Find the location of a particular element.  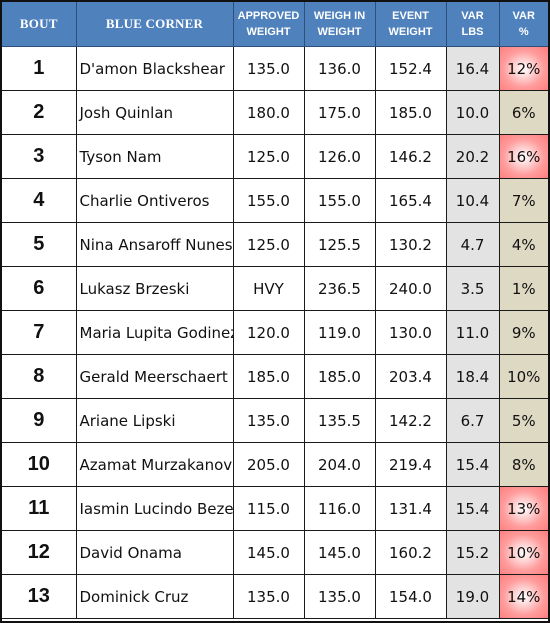

event-weight-cell: 152.4 is located at coordinates (411, 68).